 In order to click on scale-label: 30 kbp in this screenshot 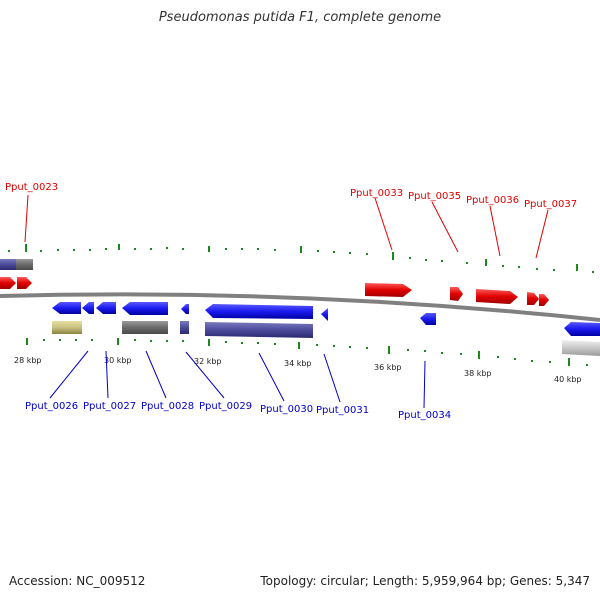, I will do `click(118, 360)`.